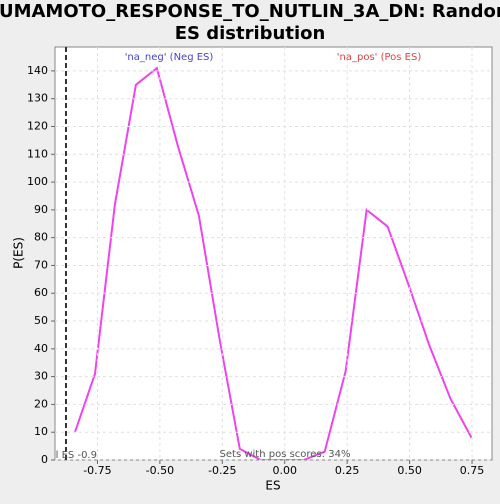 This screenshot has width=500, height=504. Describe the element at coordinates (41, 376) in the screenshot. I see `y-tick-label: 30` at that location.